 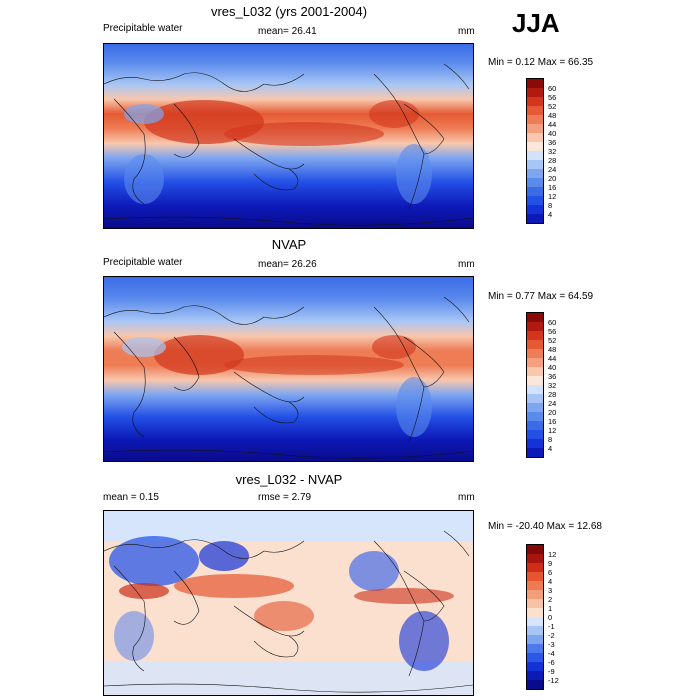 What do you see at coordinates (466, 497) in the screenshot?
I see `panel-3-units: mm` at bounding box center [466, 497].